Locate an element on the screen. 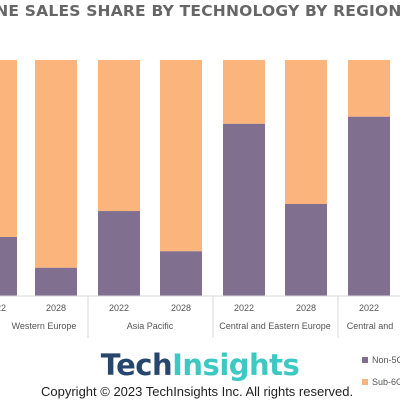 The width and height of the screenshot is (400, 400). group-label-2: Central and Eastern Europe is located at coordinates (275, 326).